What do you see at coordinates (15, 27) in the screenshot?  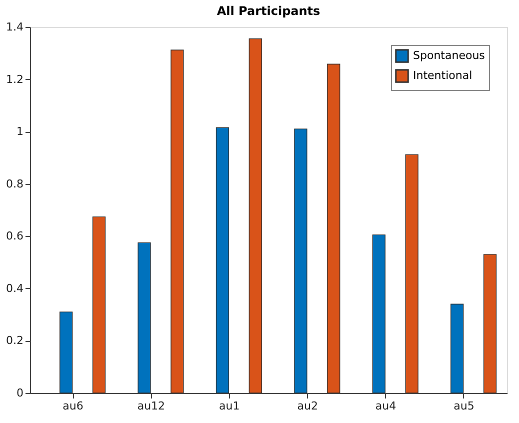 I see `y-tick-label: 1.4` at bounding box center [15, 27].